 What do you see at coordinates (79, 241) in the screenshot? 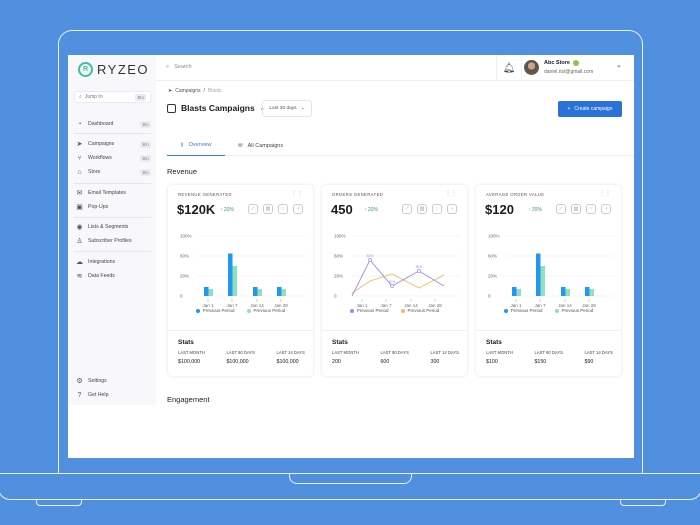
I see `user-icon: ♙` at bounding box center [79, 241].